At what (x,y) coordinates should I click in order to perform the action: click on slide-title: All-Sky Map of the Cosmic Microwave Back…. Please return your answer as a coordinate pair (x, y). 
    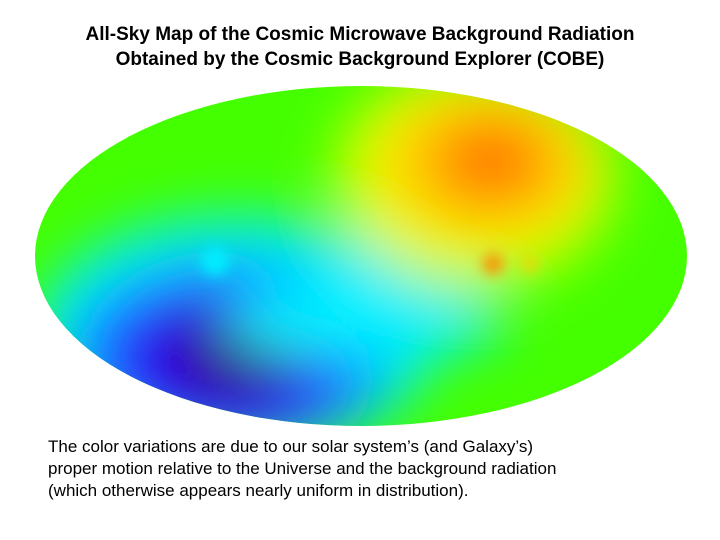
    Looking at the image, I should click on (360, 47).